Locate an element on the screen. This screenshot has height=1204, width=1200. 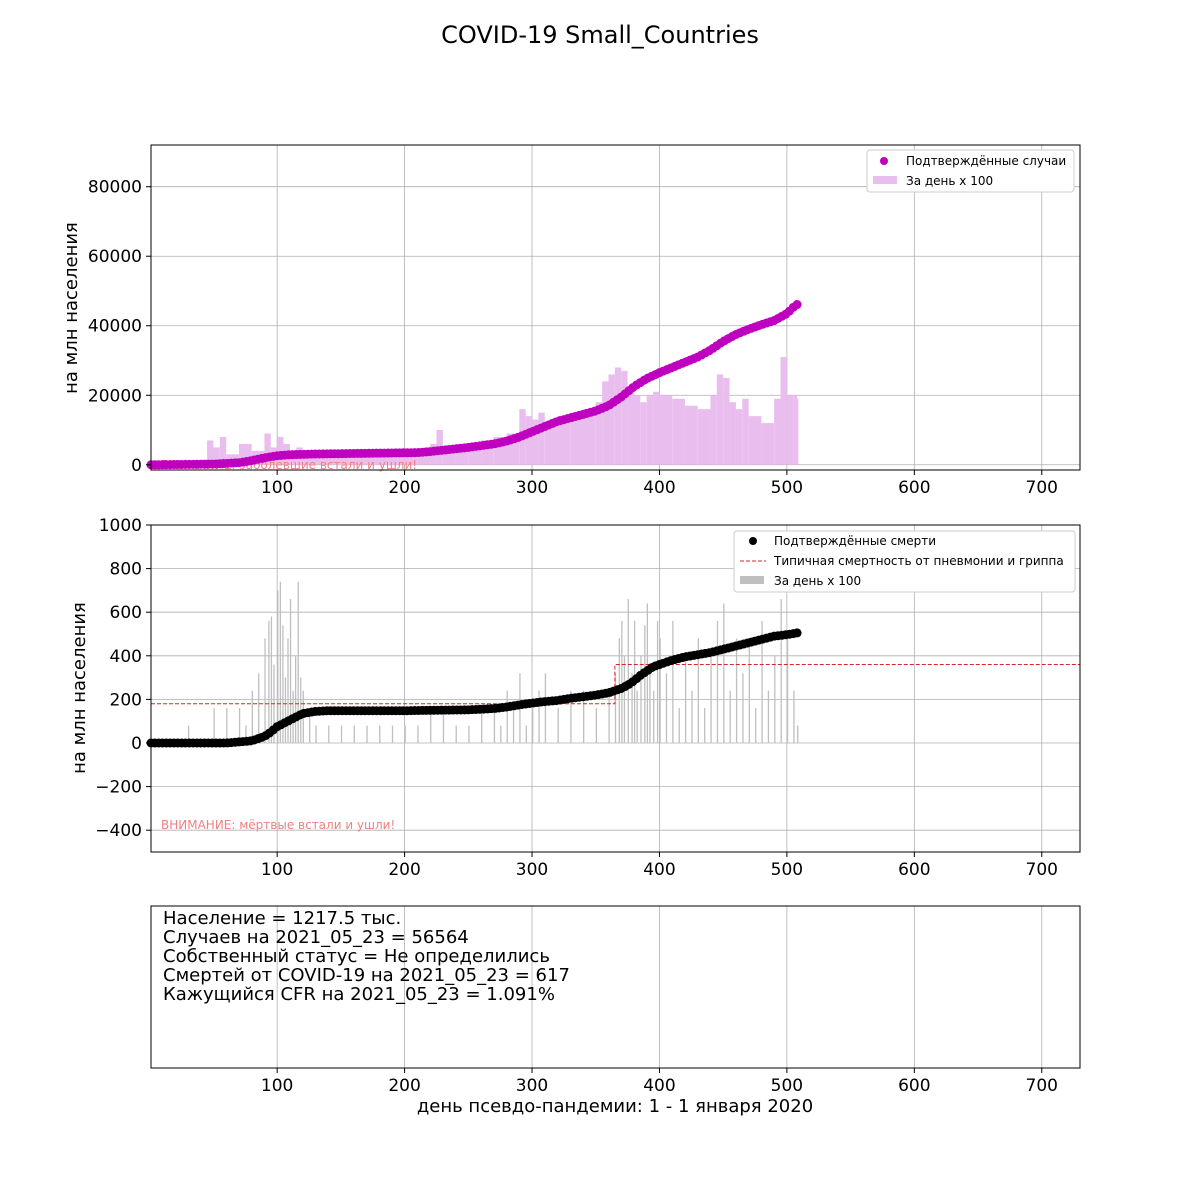
y-tick-label: 400 is located at coordinates (126, 657).